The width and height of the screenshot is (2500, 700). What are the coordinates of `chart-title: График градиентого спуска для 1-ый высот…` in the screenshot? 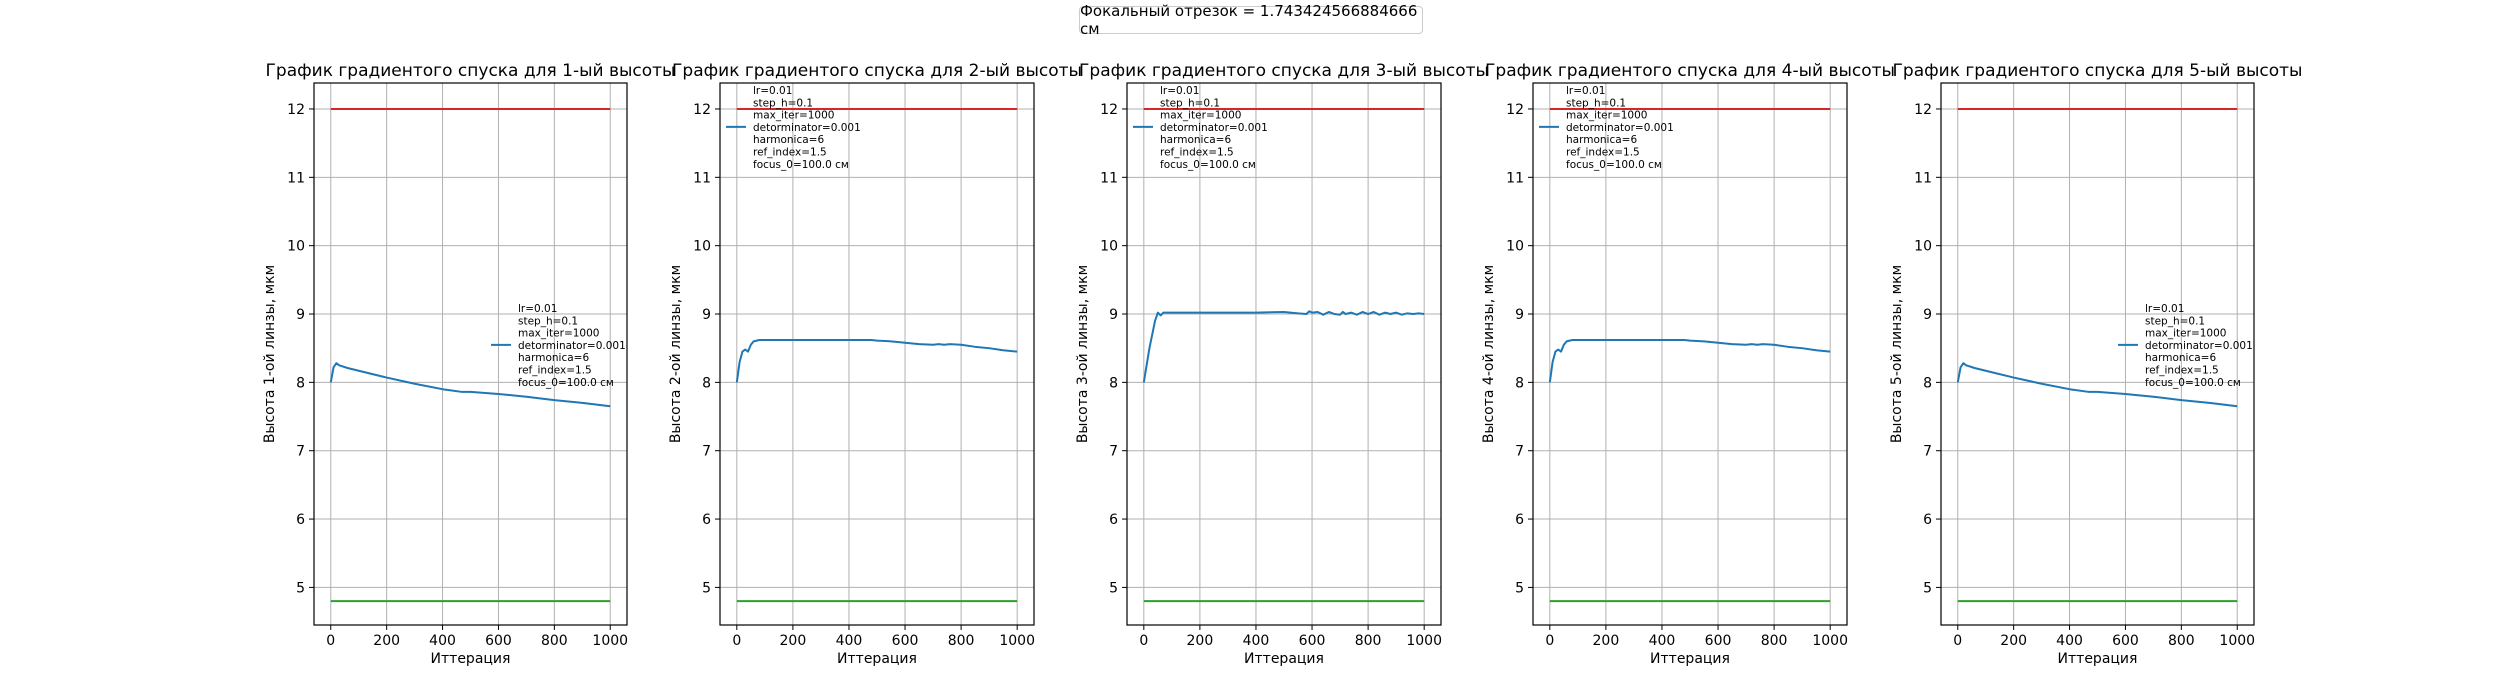 It's located at (471, 71).